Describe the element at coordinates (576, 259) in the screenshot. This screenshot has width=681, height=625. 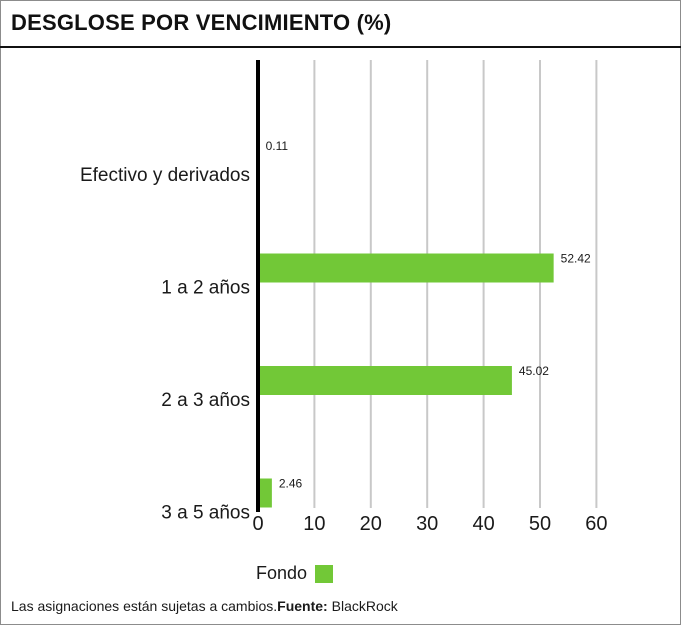
I see `data-label-1: 52.42` at that location.